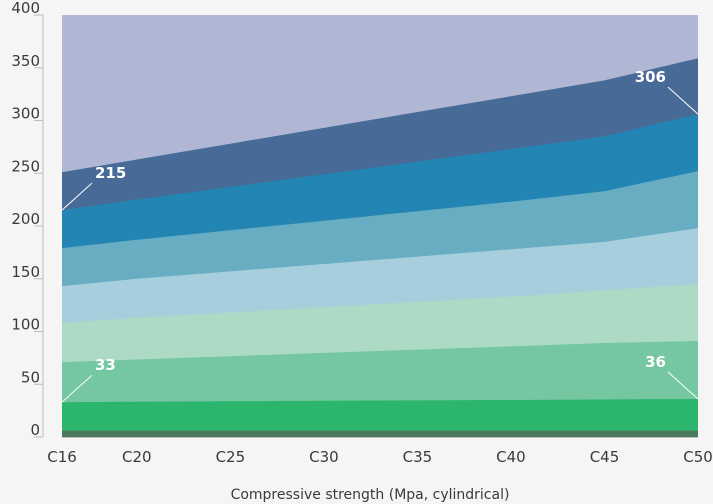 Image resolution: width=713 pixels, height=504 pixels. I want to click on y-tick-label: 200, so click(25, 219).